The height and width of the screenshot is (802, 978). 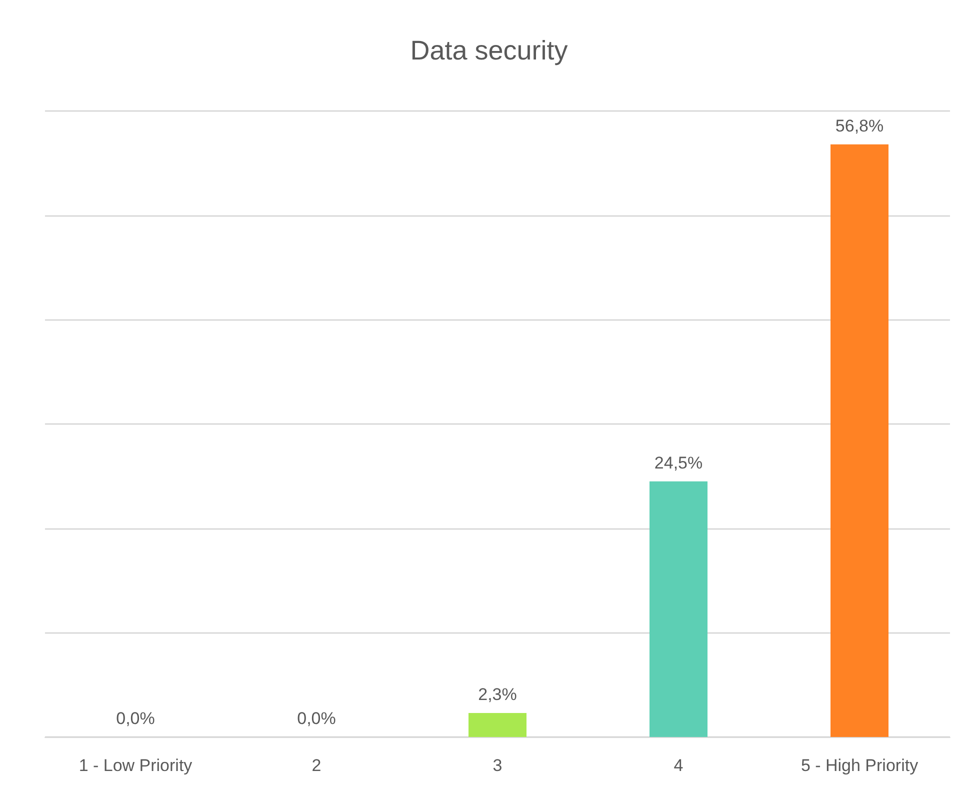 I want to click on x-tick-label: 1 - Low Priority, so click(x=135, y=765).